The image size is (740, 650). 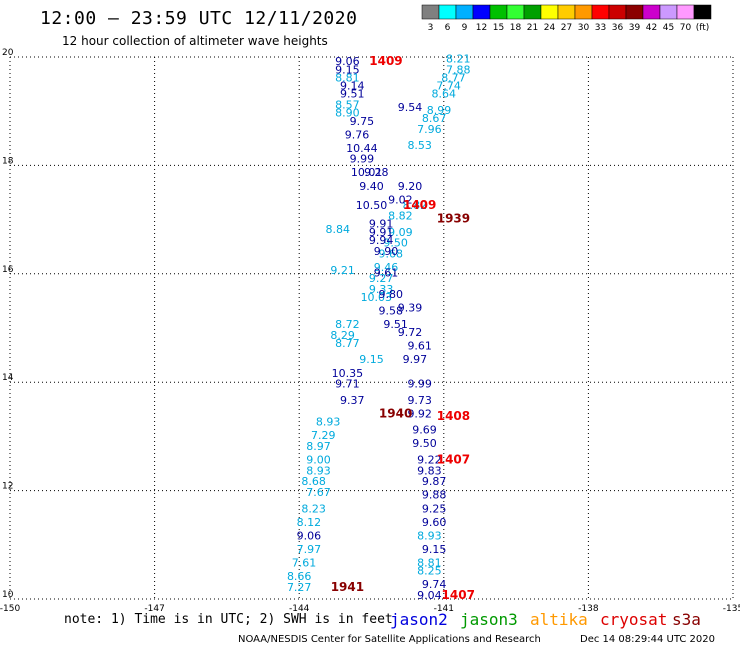 I want to click on wave-height-label: 8.12, so click(x=309, y=522).